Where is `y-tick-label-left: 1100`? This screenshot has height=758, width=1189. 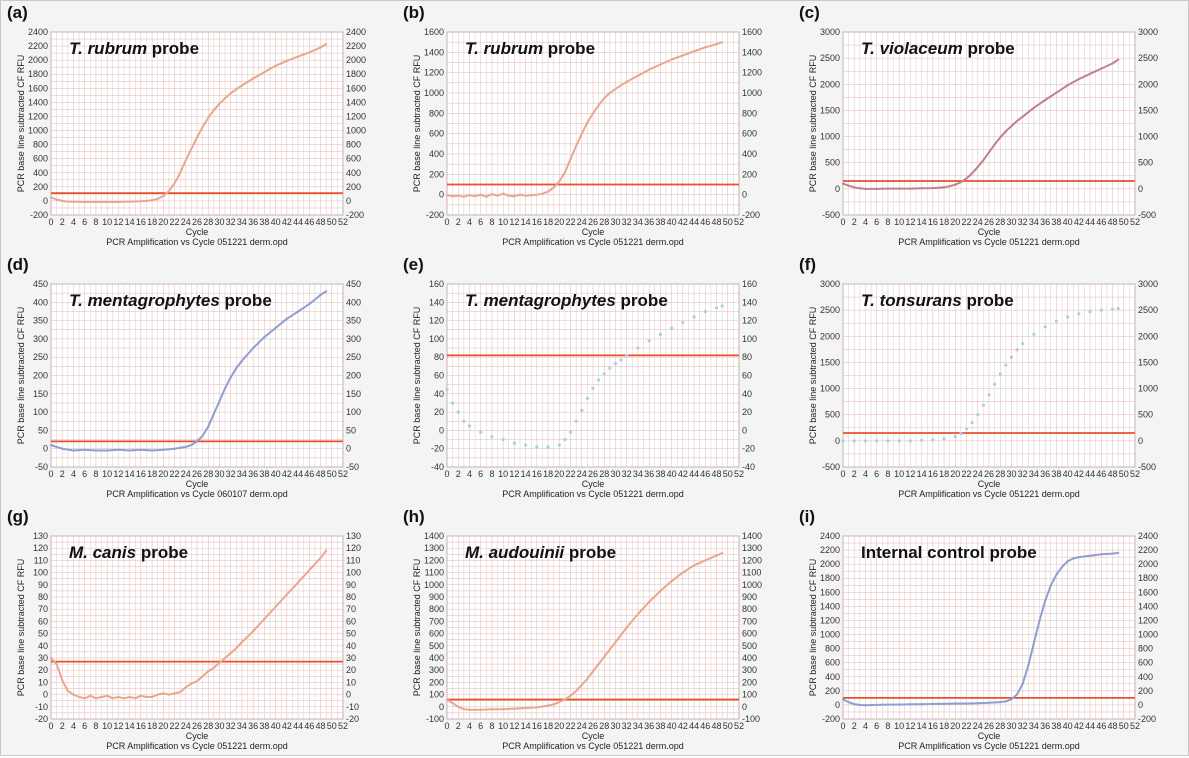
y-tick-label-left: 1100 is located at coordinates (434, 573).